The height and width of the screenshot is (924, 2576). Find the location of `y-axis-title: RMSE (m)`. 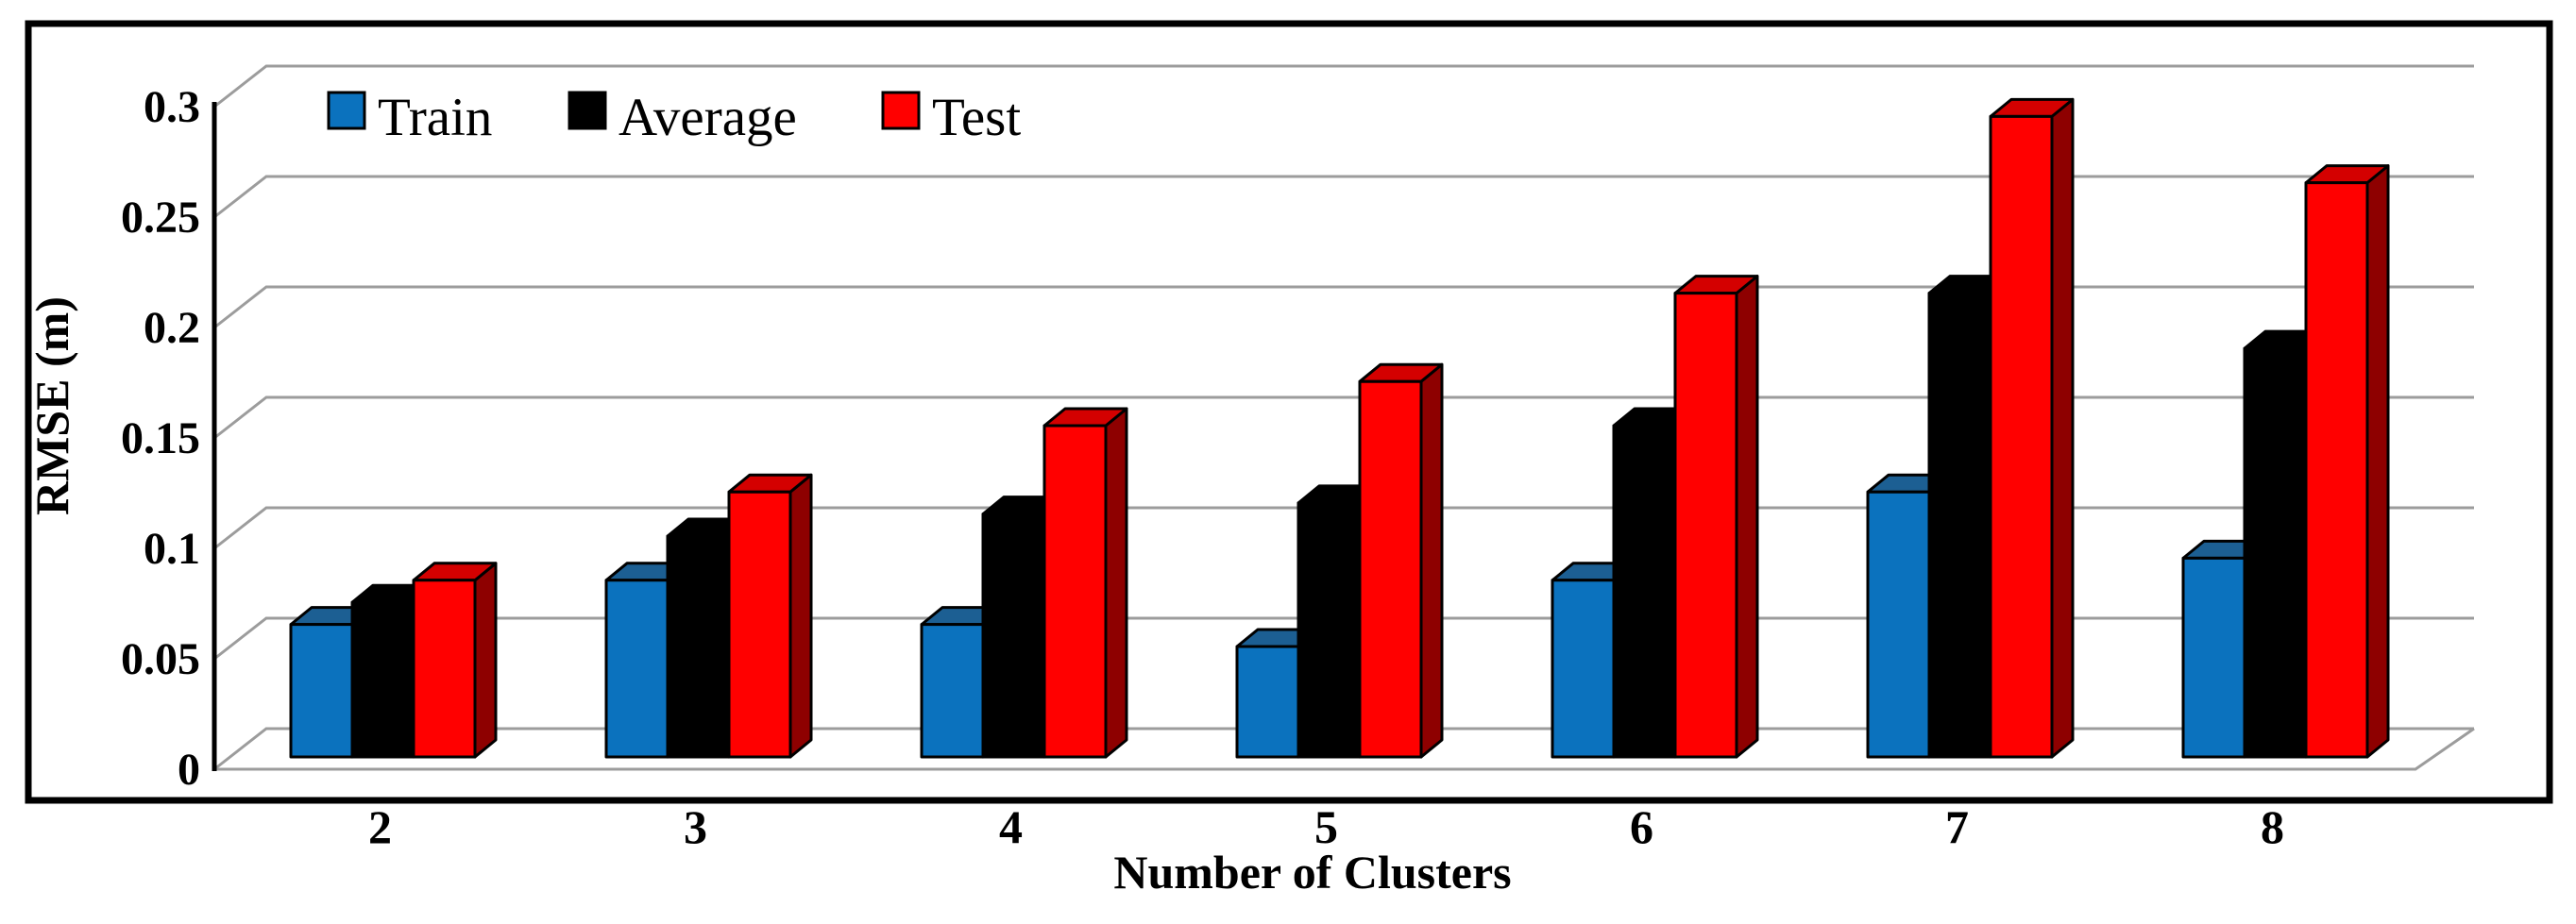

y-axis-title: RMSE (m) is located at coordinates (51, 405).